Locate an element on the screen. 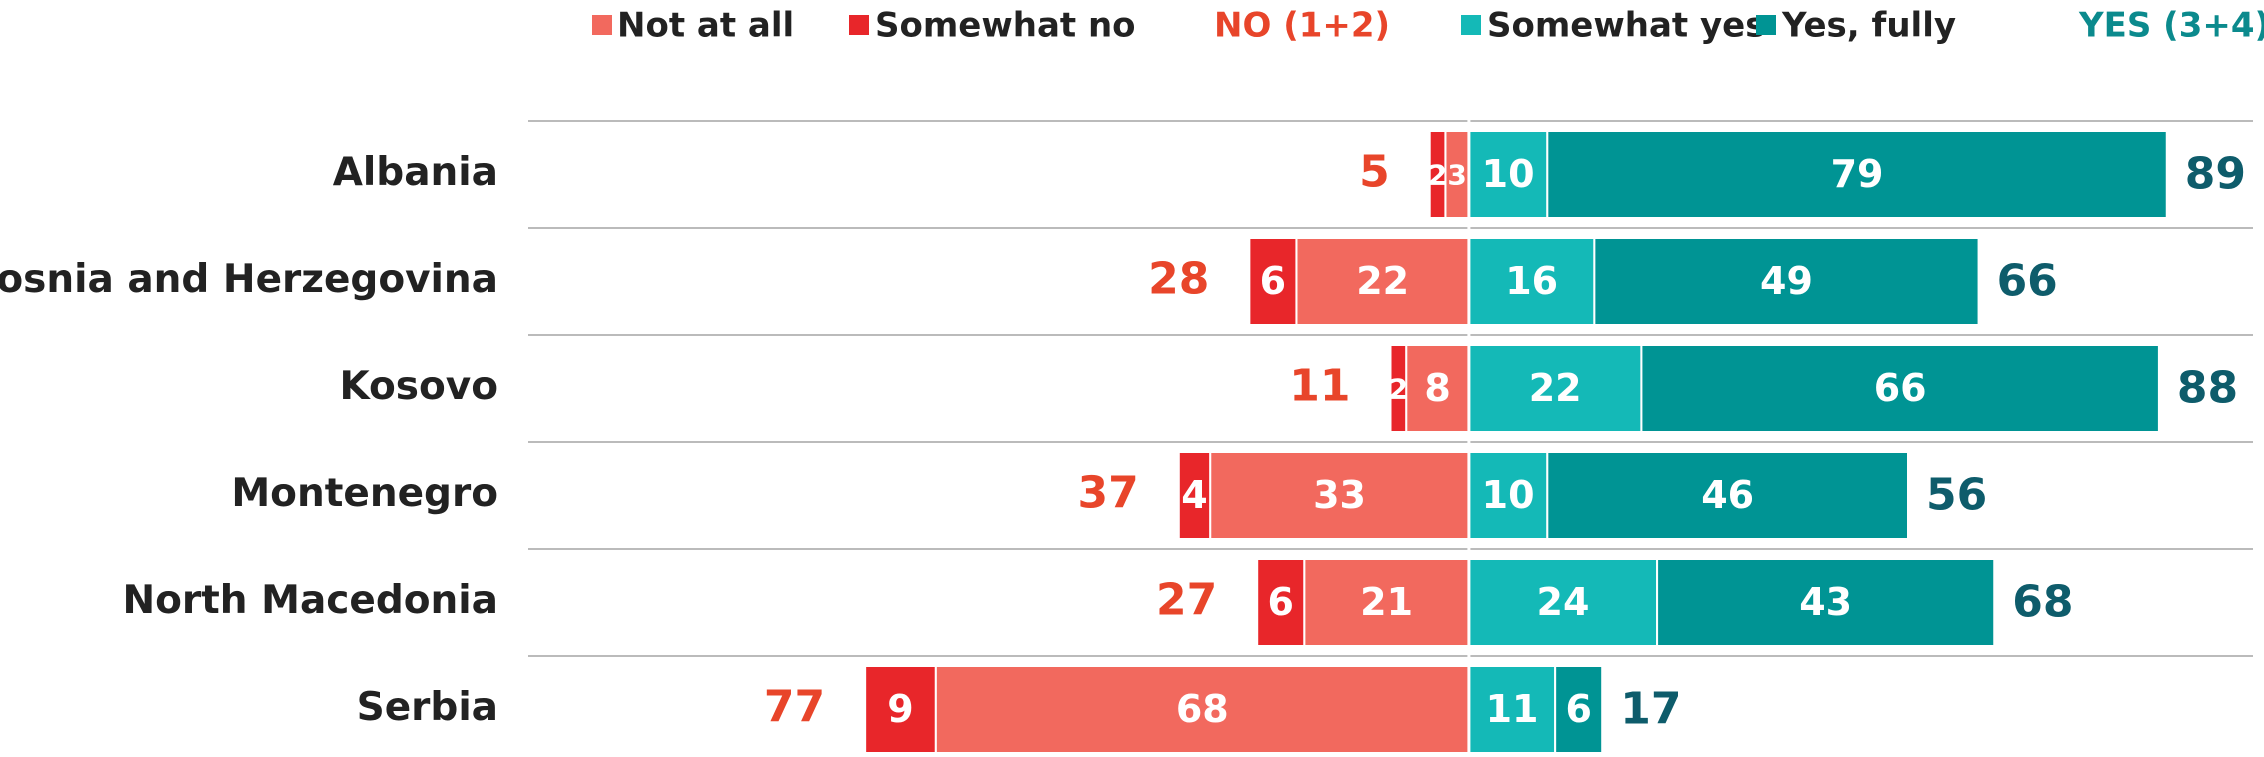  bar-value-label: 8 is located at coordinates (1437, 388).